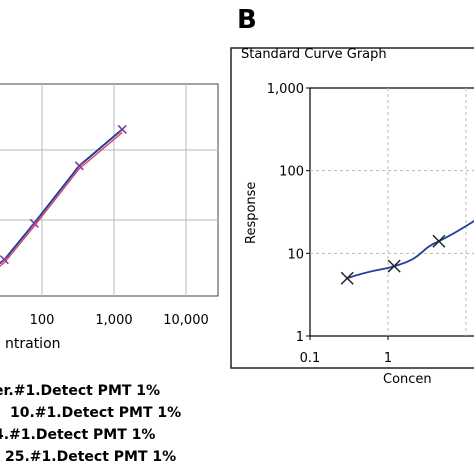  What do you see at coordinates (407, 379) in the screenshot?
I see `panel-b-x-axis-label: Concen` at bounding box center [407, 379].